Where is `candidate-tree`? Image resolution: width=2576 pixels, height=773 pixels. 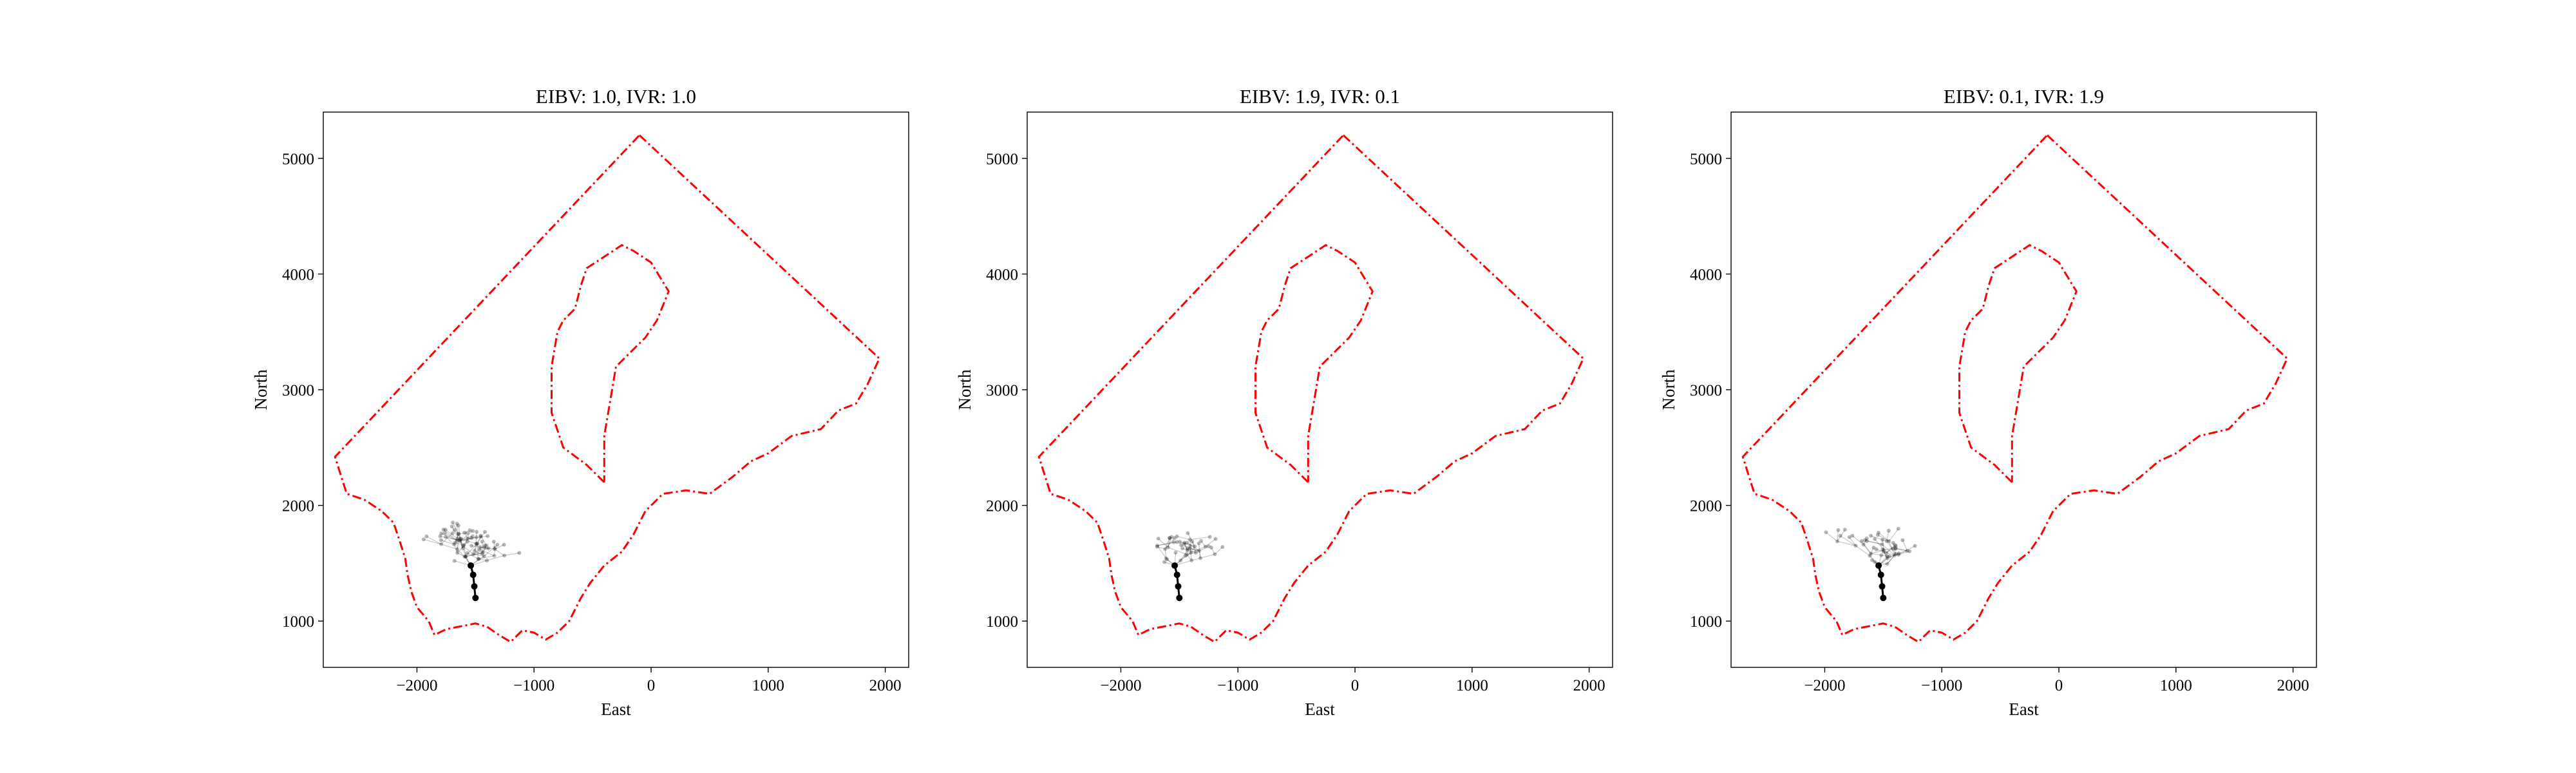 candidate-tree is located at coordinates (1870, 546).